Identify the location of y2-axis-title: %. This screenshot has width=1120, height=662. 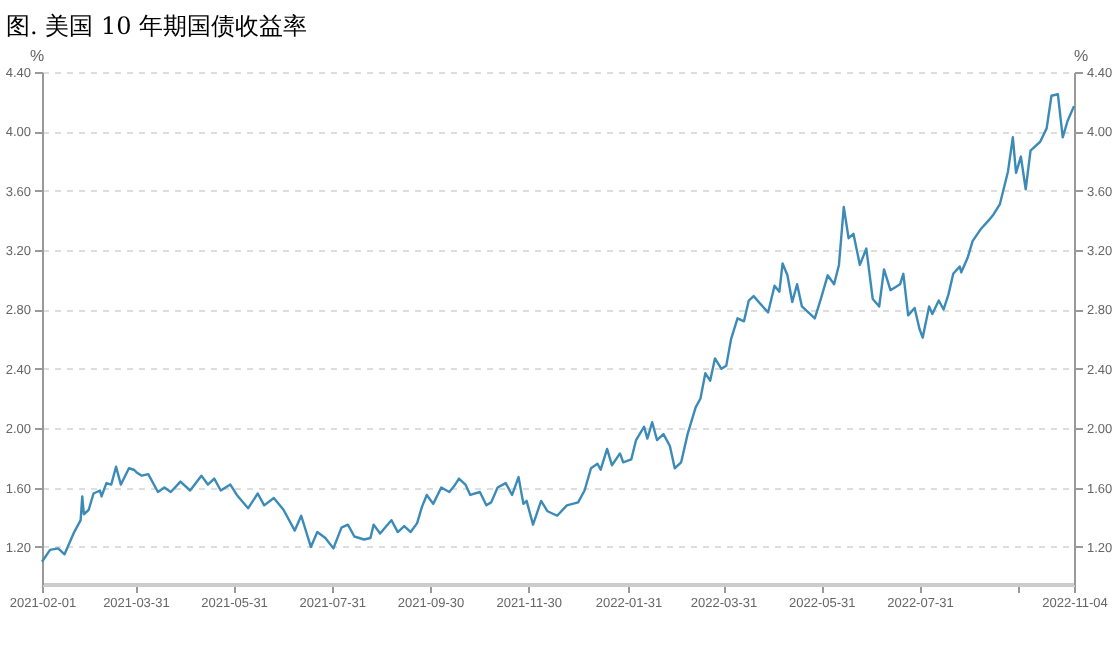
(1081, 56).